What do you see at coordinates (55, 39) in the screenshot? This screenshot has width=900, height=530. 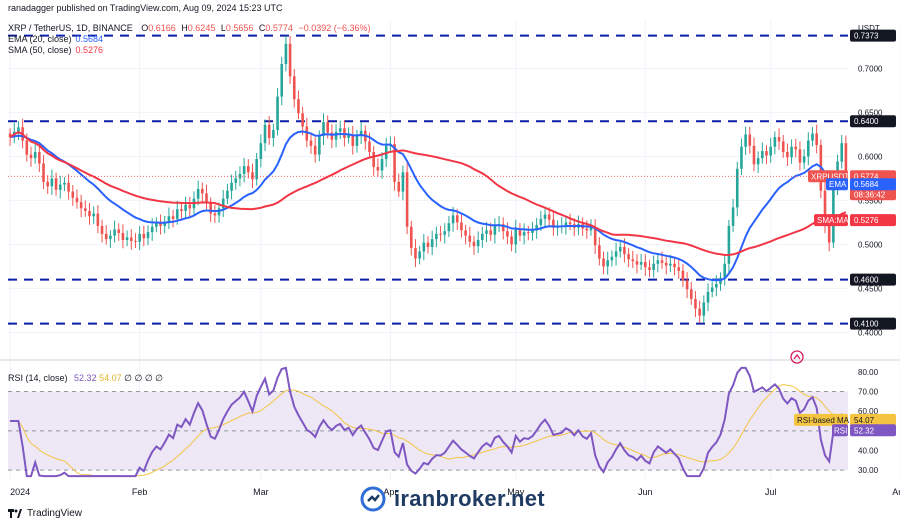 I see `ema-legend: EMA (20, close) 0.5684` at bounding box center [55, 39].